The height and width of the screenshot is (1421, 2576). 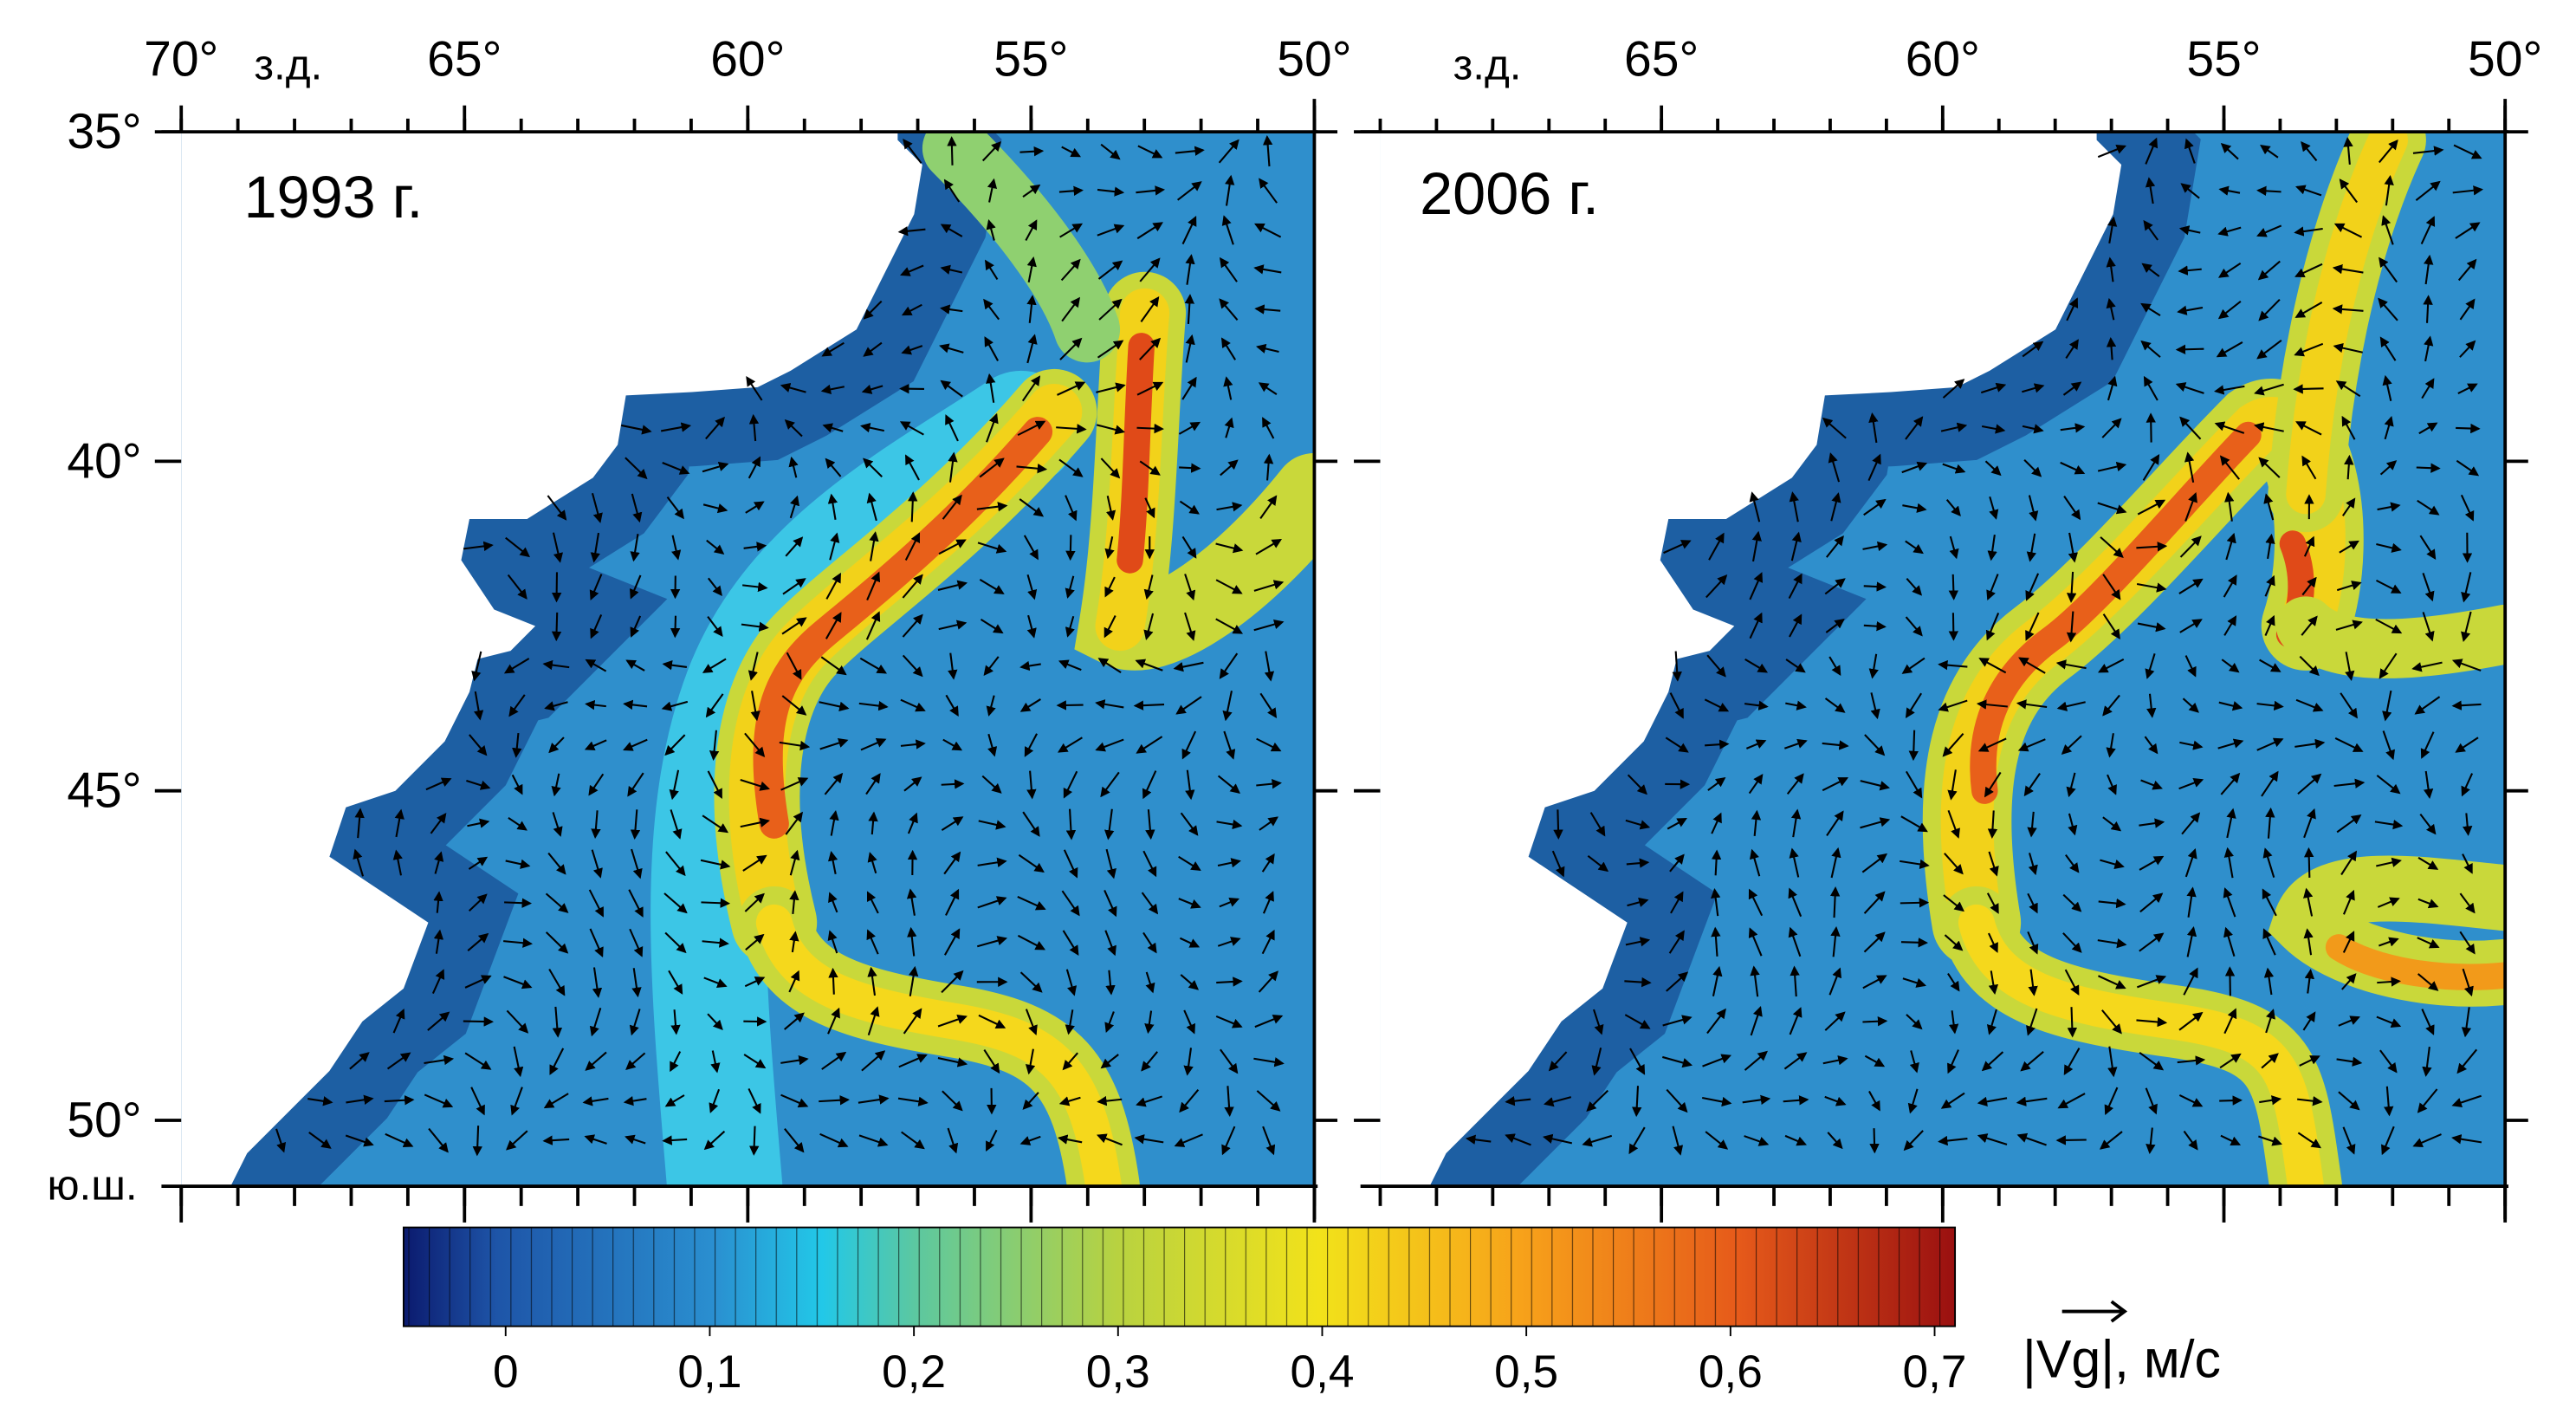 I want to click on colorbar-label: |Vg|, м/с, so click(x=2122, y=1359).